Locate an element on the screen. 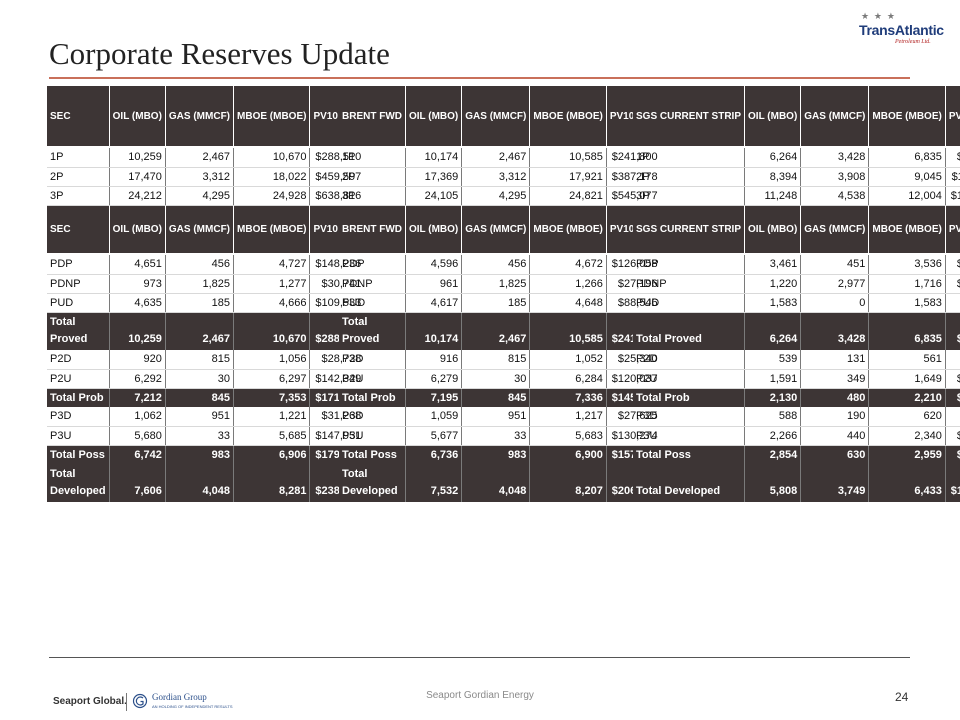  pv10-value: $28,219 is located at coordinates (952, 436).